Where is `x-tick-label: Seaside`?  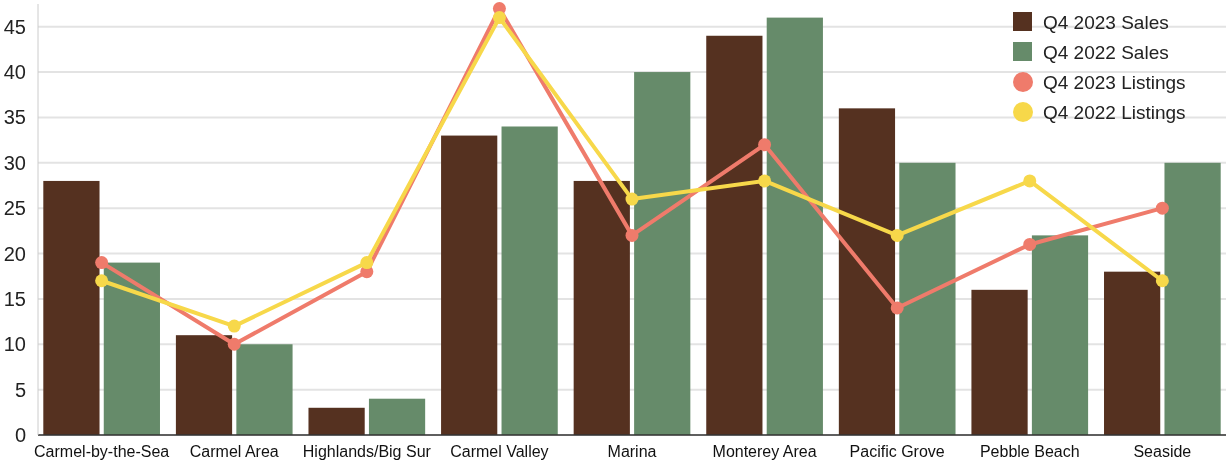
x-tick-label: Seaside is located at coordinates (1162, 451).